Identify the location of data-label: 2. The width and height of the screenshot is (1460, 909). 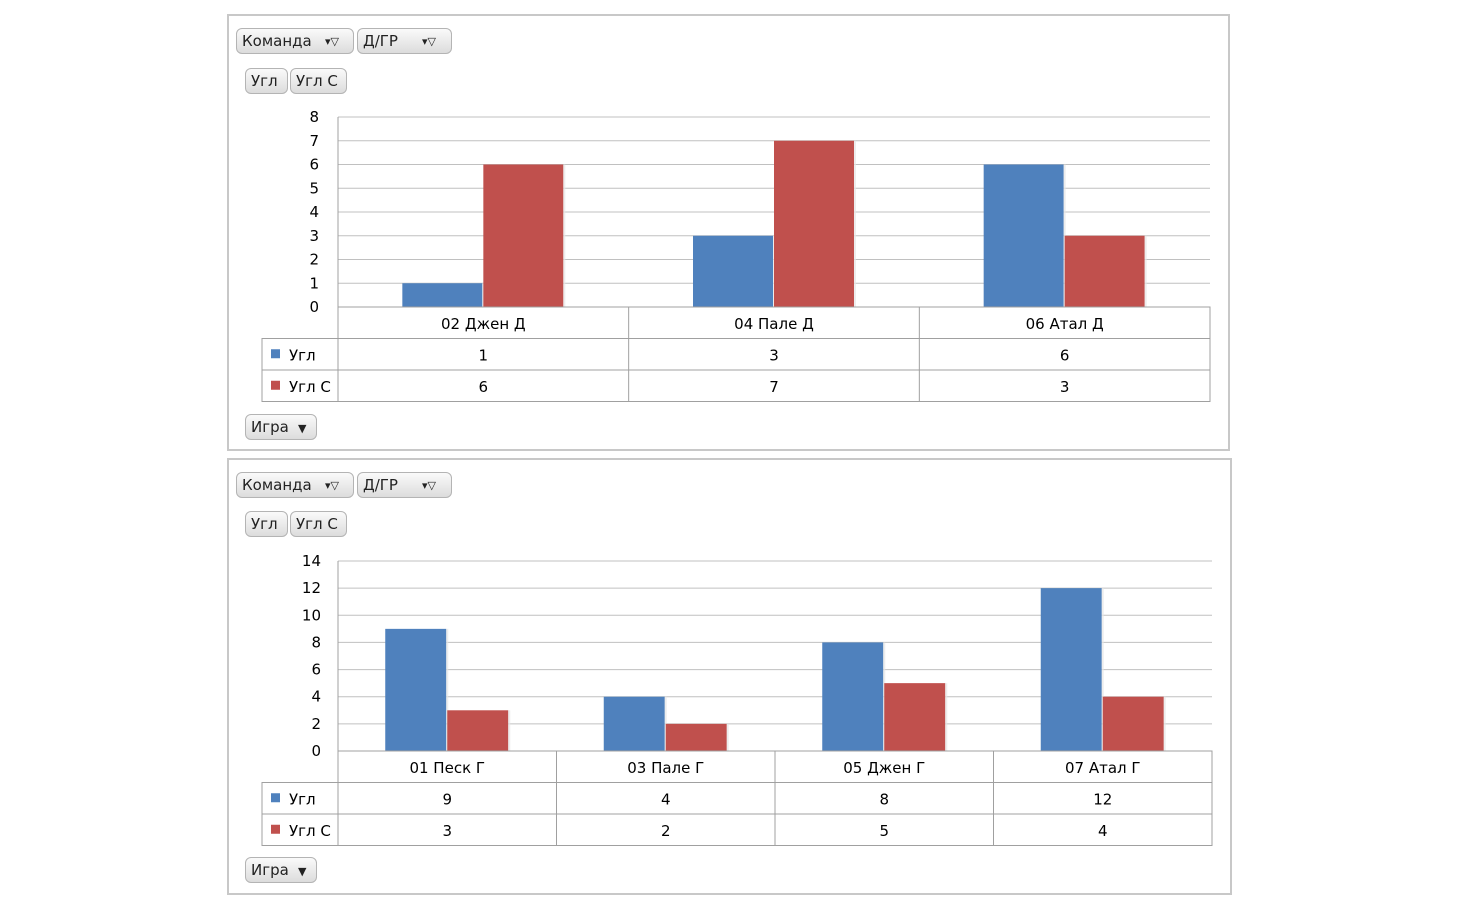
(666, 831).